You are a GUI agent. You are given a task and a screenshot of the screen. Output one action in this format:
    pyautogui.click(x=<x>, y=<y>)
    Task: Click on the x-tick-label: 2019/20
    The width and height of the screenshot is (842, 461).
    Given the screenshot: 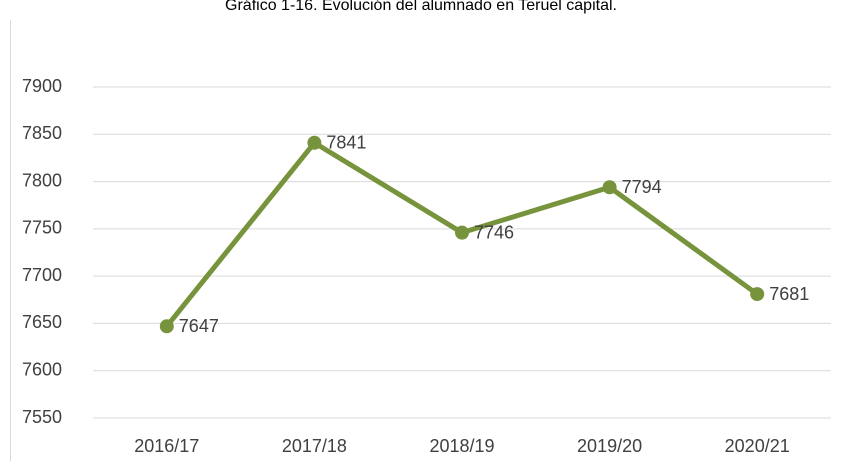 What is the action you would take?
    pyautogui.click(x=609, y=446)
    